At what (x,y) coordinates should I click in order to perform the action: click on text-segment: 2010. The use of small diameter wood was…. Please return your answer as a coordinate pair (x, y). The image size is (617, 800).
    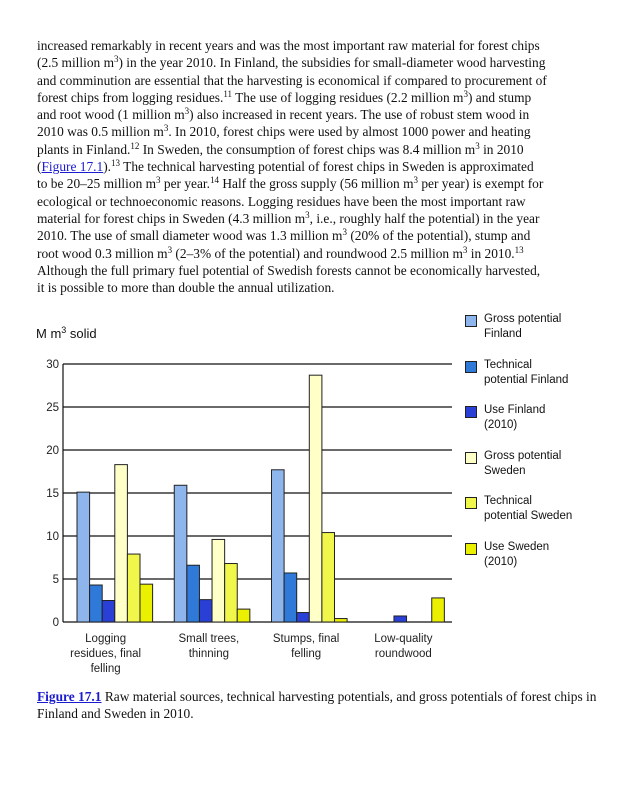
    Looking at the image, I should click on (190, 236).